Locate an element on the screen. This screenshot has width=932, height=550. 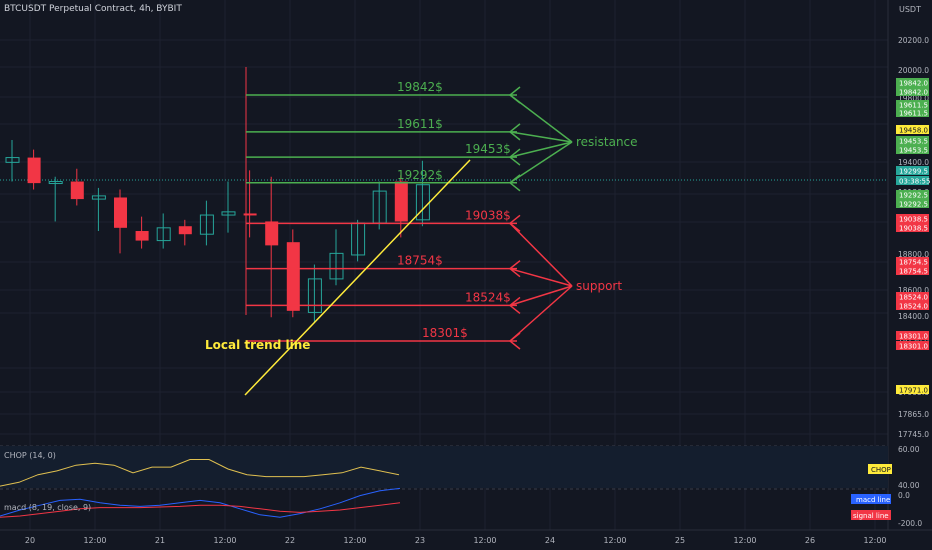
macd-label: macd (8, 19, close, 9) is located at coordinates (47, 507).